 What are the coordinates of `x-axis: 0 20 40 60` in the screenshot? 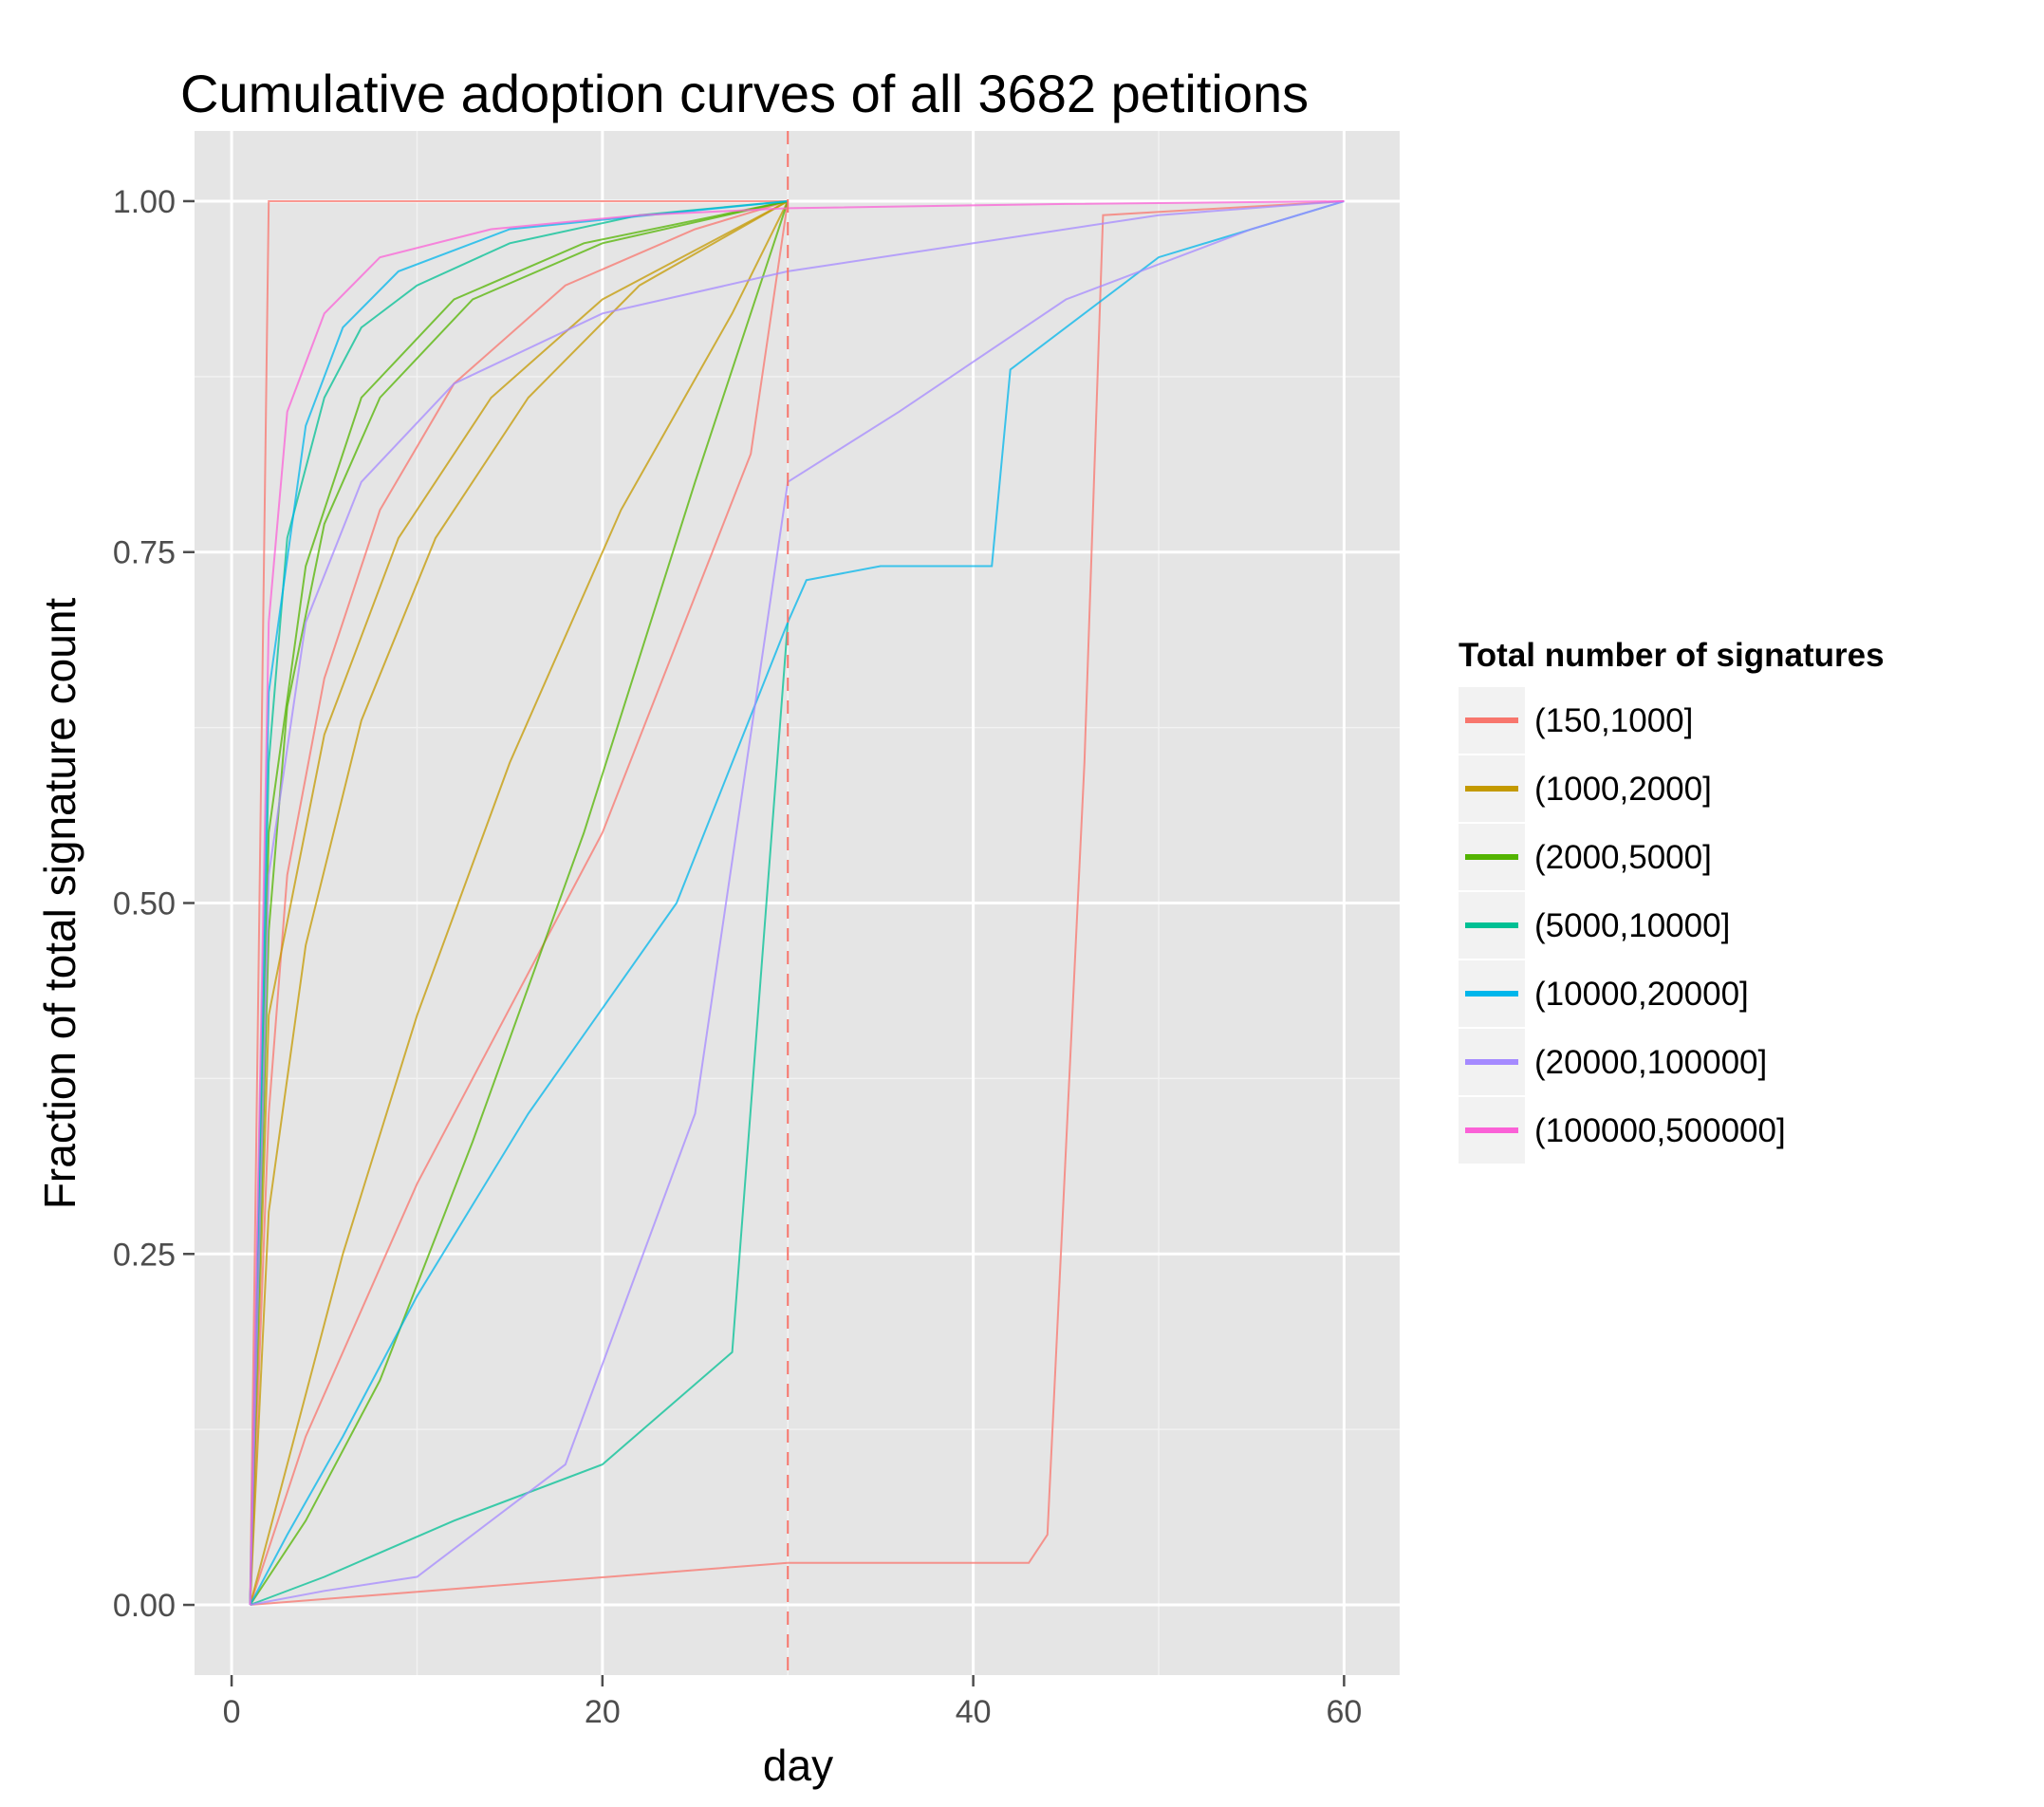 It's located at (792, 1702).